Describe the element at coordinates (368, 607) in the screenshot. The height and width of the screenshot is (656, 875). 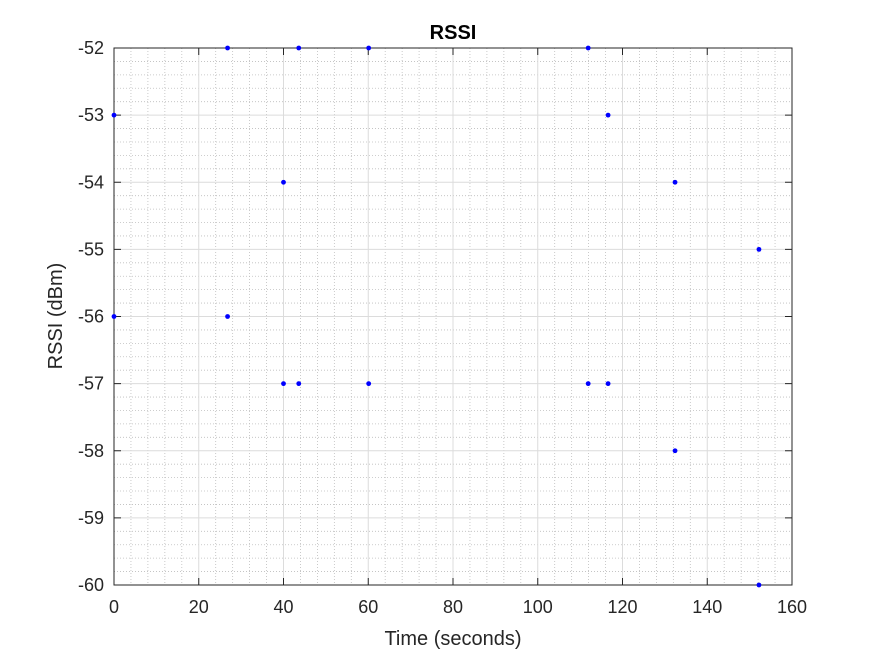
I see `x-tick-label: 60` at that location.